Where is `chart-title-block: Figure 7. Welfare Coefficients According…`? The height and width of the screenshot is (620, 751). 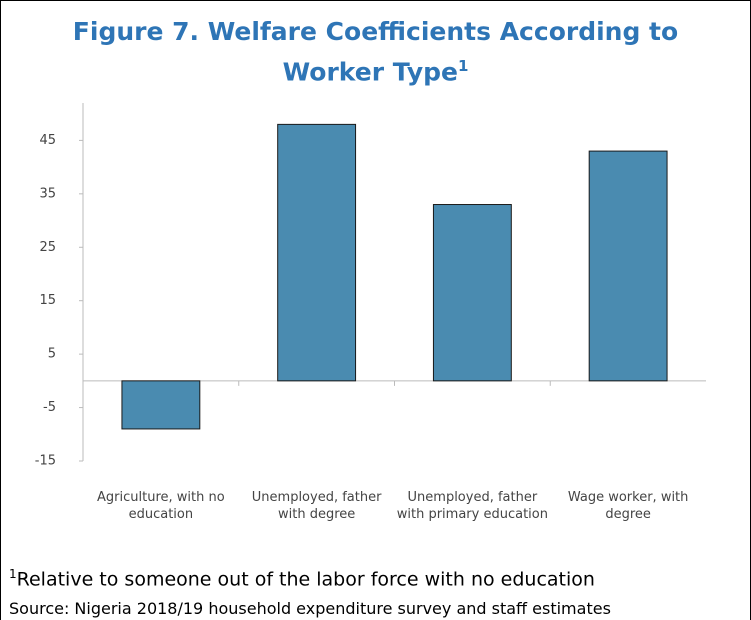 chart-title-block: Figure 7. Welfare Coefficients According… is located at coordinates (375, 52).